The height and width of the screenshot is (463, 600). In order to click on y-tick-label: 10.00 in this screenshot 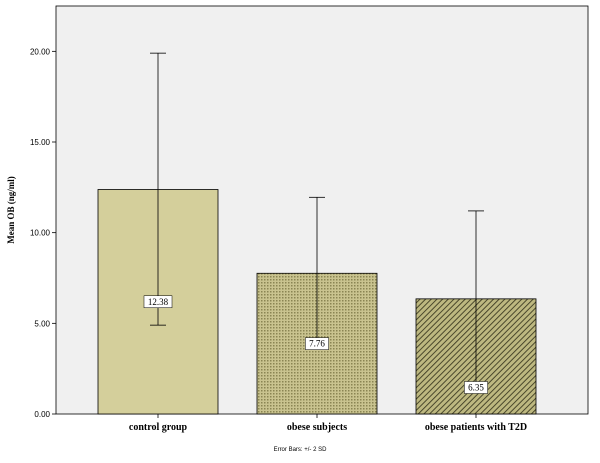, I will do `click(40, 233)`.